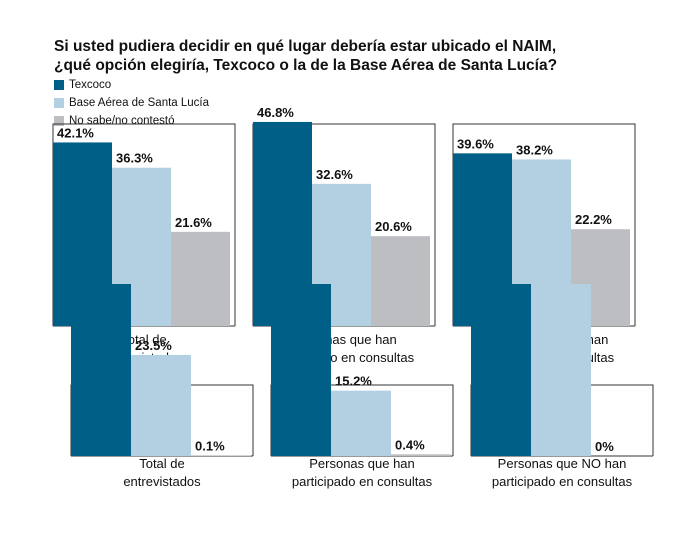  Describe the element at coordinates (139, 103) in the screenshot. I see `legend-label-santa-lucia: Base Aérea de Santa Lucía` at that location.